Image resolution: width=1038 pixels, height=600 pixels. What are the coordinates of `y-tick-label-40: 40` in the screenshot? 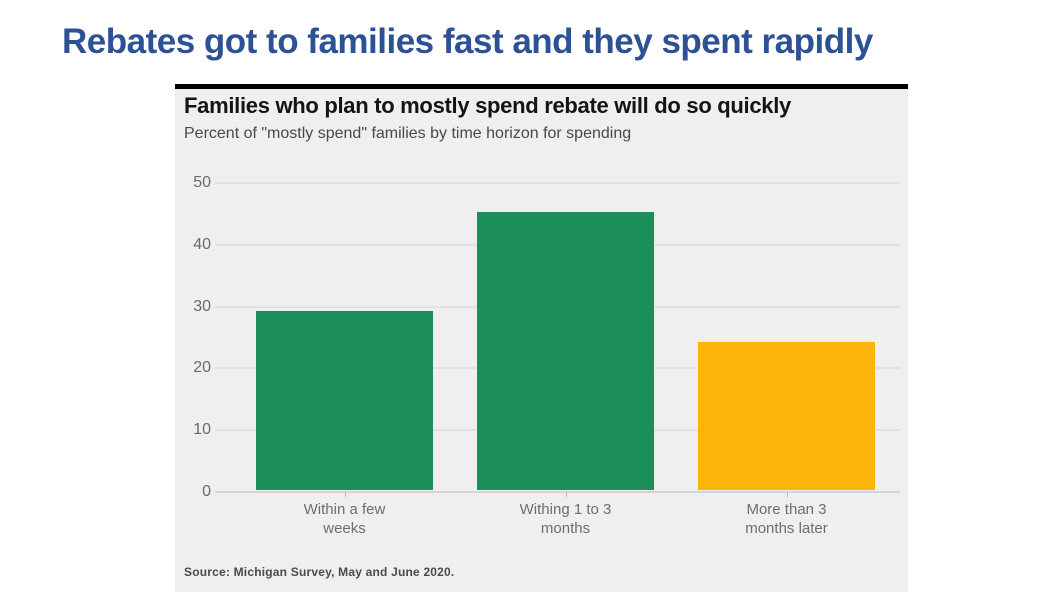 It's located at (202, 244).